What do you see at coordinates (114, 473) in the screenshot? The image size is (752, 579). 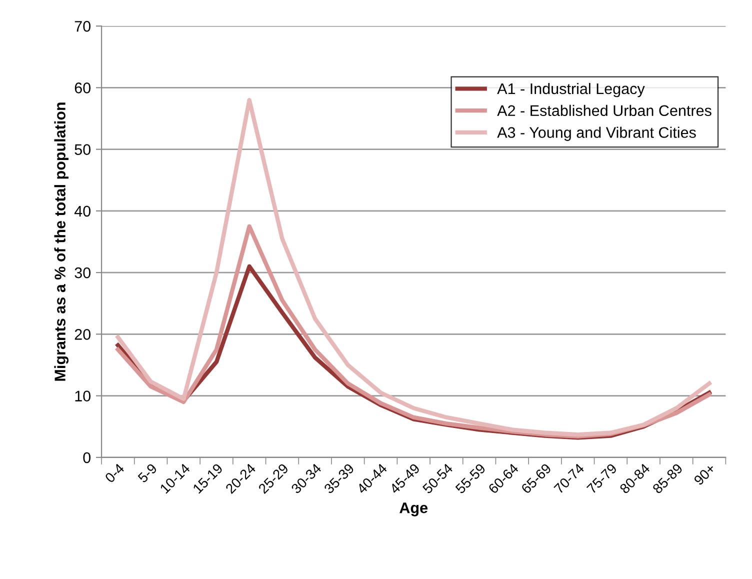 I see `x-tick-label: 0-4` at bounding box center [114, 473].